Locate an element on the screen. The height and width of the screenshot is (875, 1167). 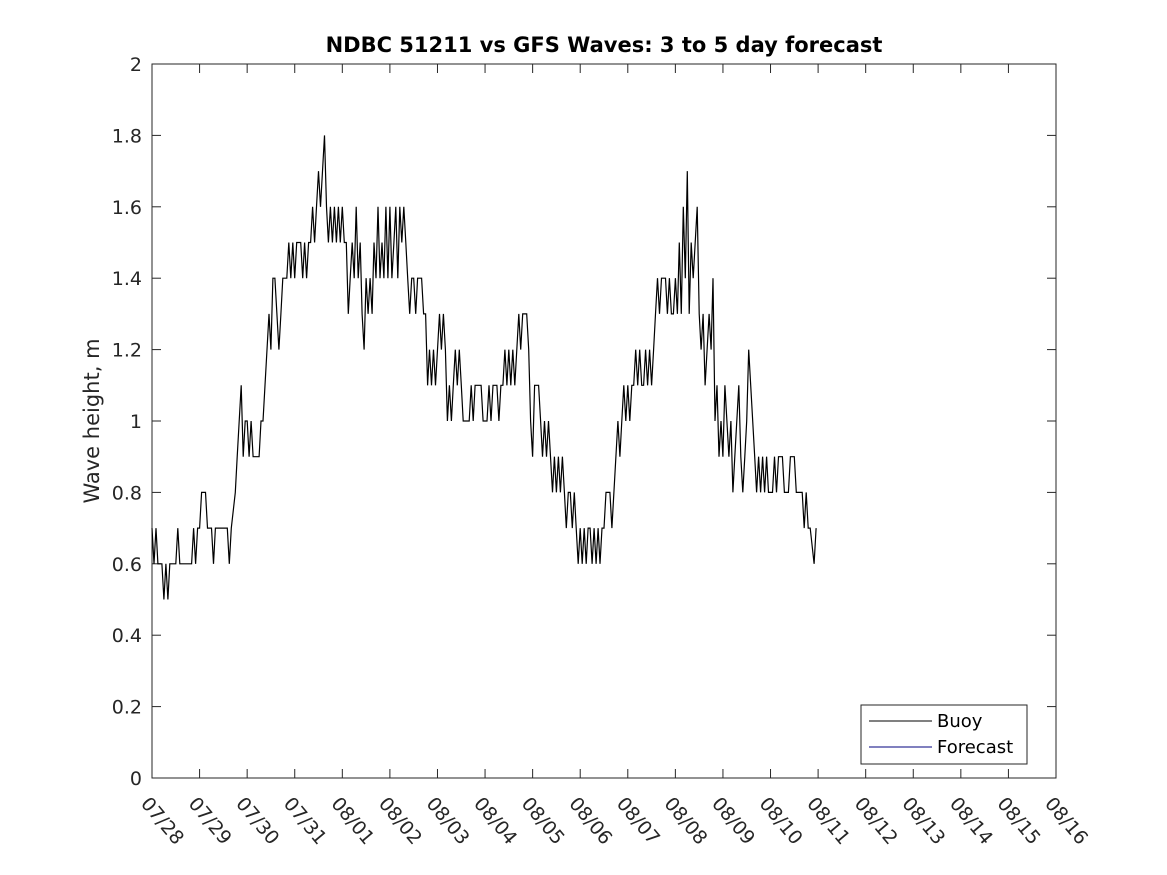
y-tick-label: 0.8 is located at coordinates (127, 493).